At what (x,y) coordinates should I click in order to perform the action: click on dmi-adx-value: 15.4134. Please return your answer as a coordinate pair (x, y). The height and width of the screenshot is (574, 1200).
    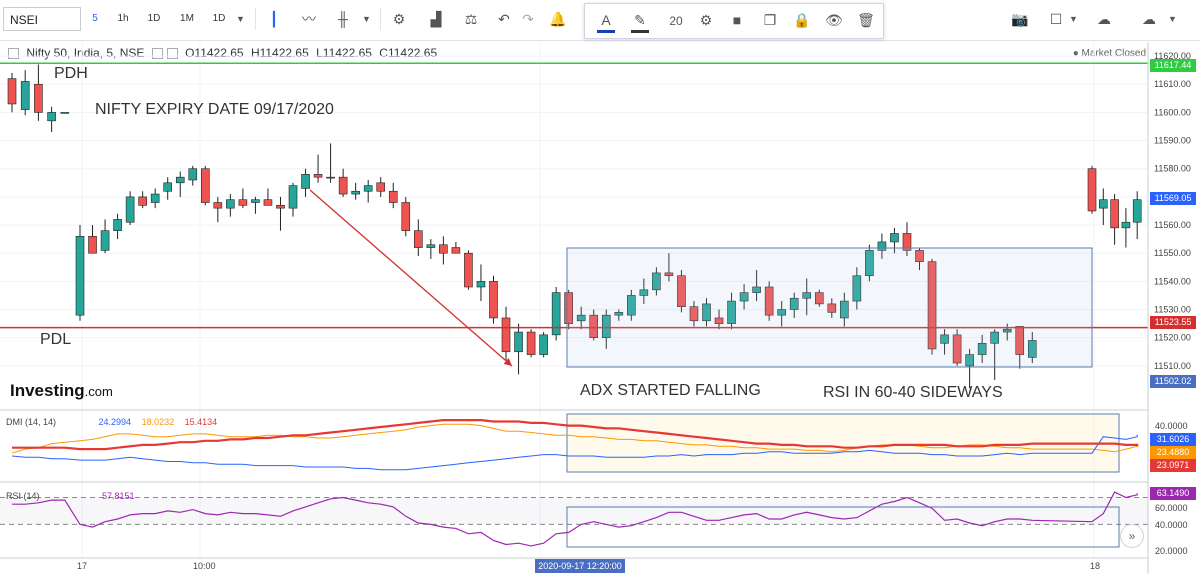
    Looking at the image, I should click on (201, 422).